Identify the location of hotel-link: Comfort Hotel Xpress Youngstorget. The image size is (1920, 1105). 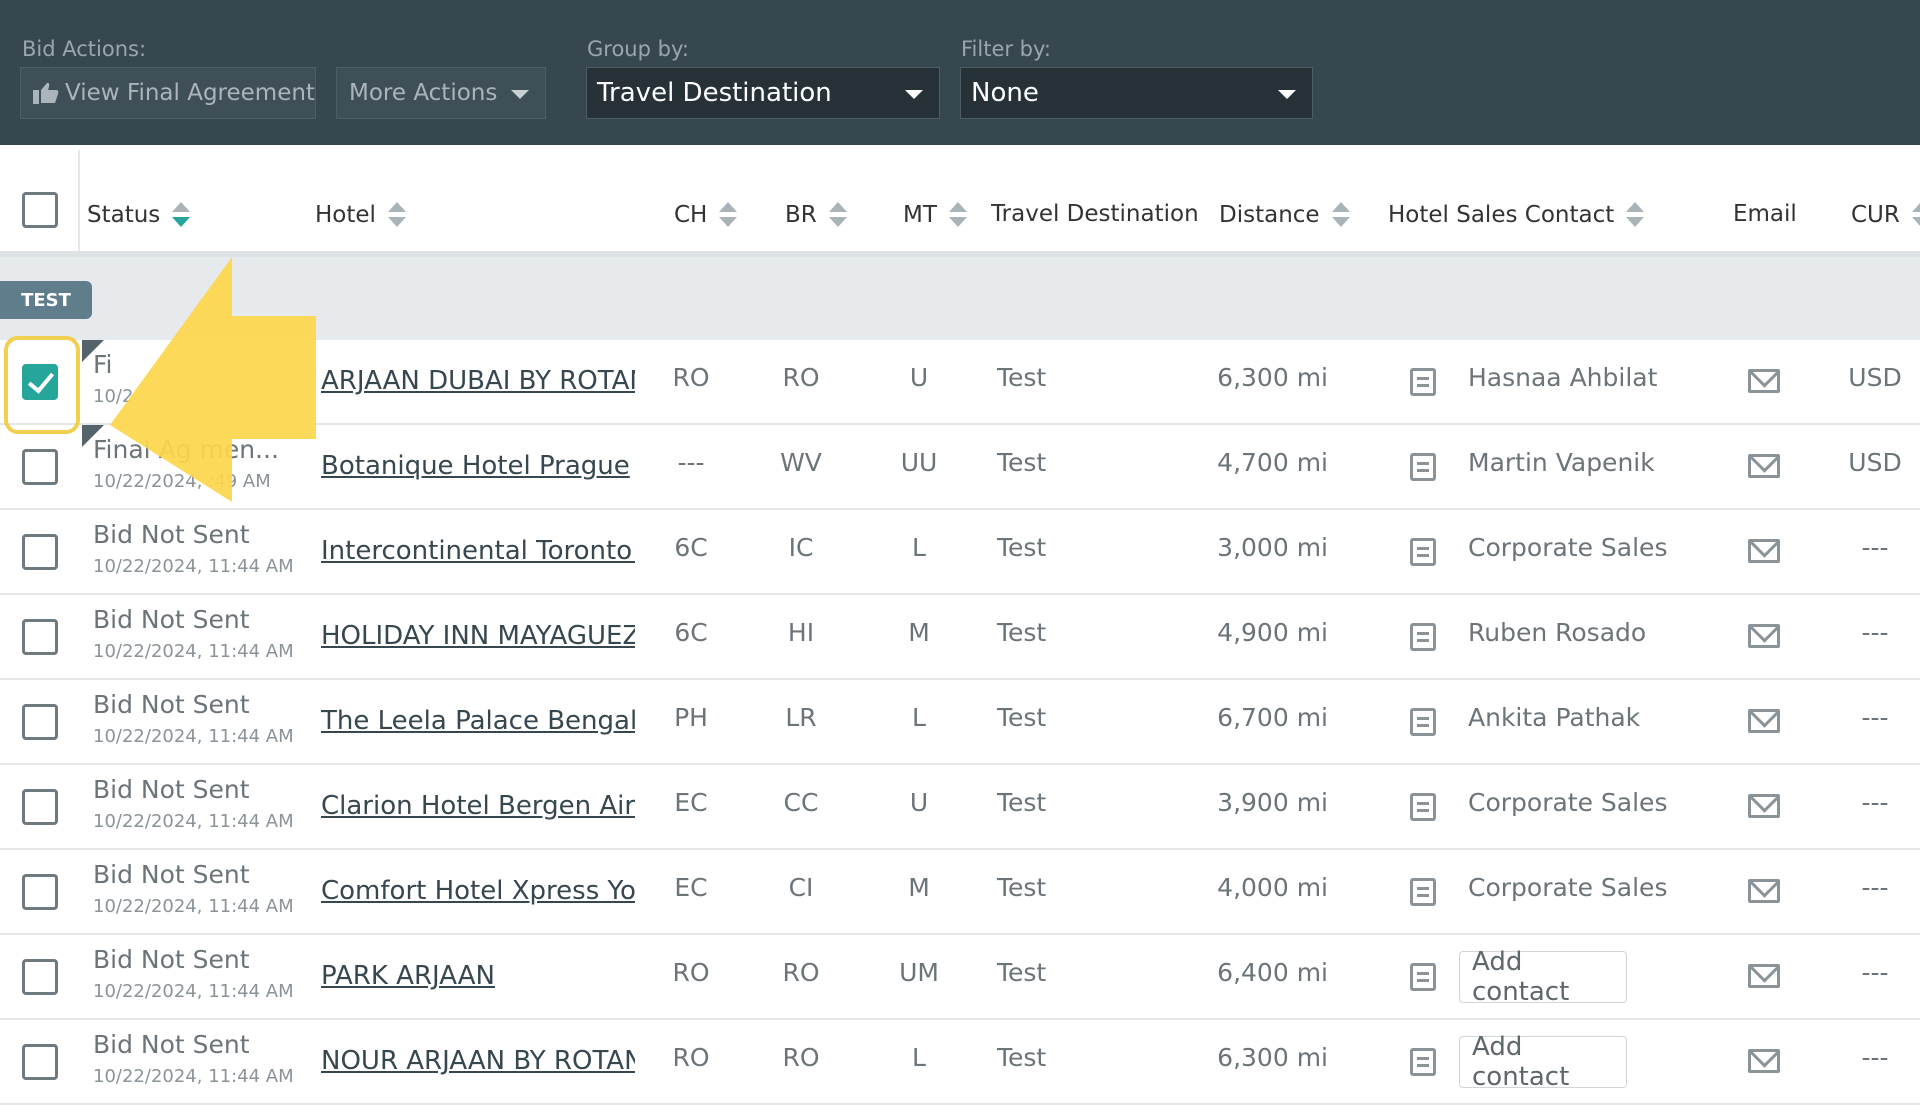
(478, 891).